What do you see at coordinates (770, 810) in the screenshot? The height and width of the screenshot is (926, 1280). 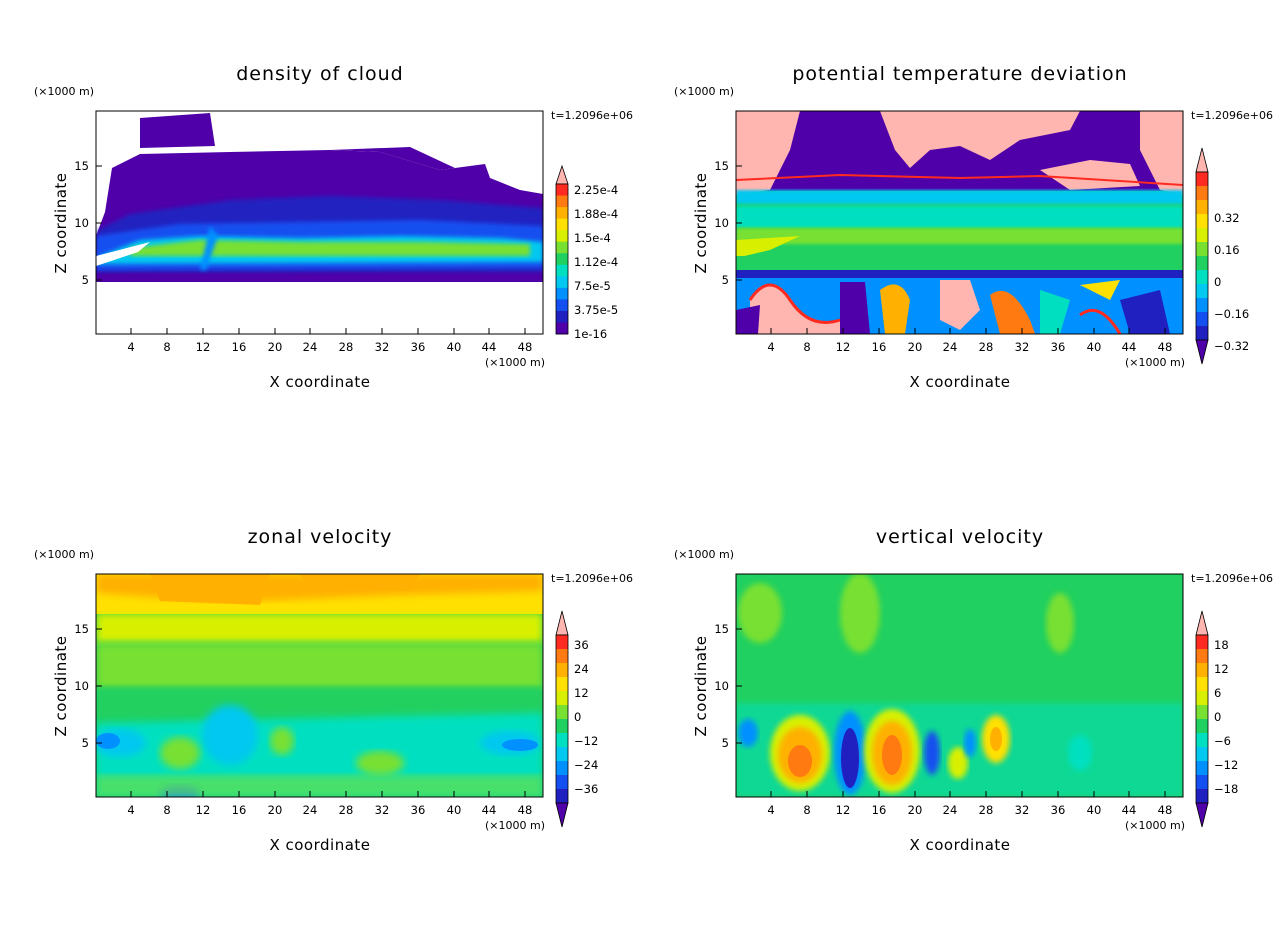 I see `x-tick-label: 4` at bounding box center [770, 810].